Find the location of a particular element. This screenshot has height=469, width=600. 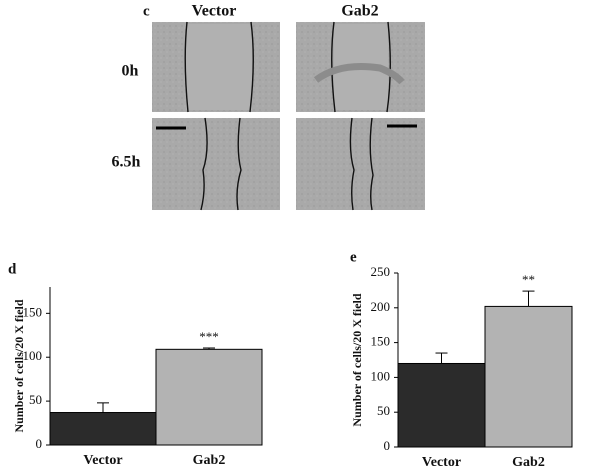

significance: *** is located at coordinates (209, 336).